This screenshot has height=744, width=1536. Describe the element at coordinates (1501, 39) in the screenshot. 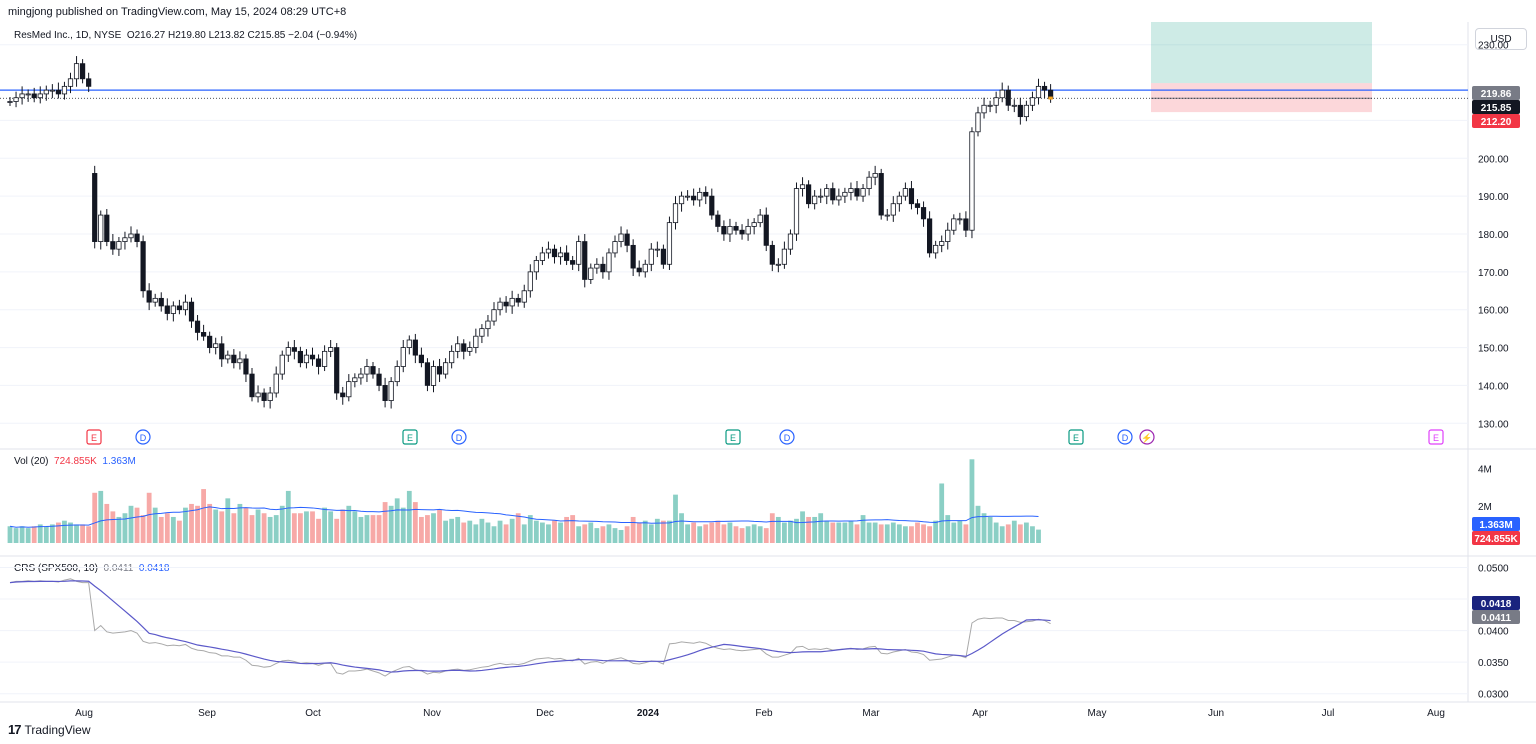

I see `currency-button: USD` at that location.